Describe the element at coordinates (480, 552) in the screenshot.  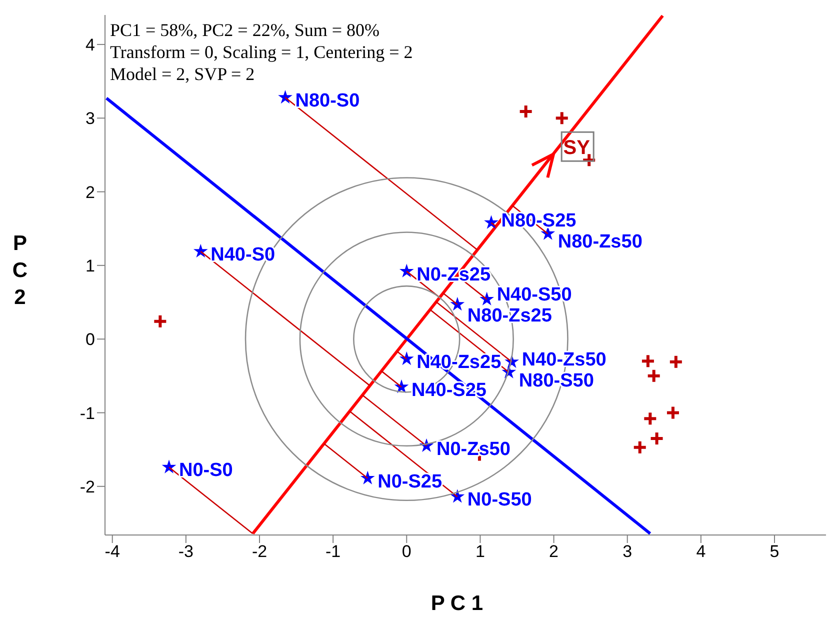
I see `x-tick-label: 1` at that location.